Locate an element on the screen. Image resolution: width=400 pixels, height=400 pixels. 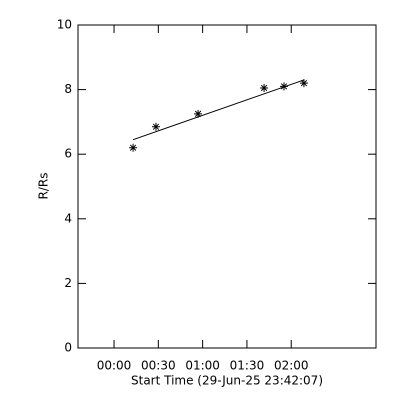
x-tick-label: 01:00 is located at coordinates (202, 366).